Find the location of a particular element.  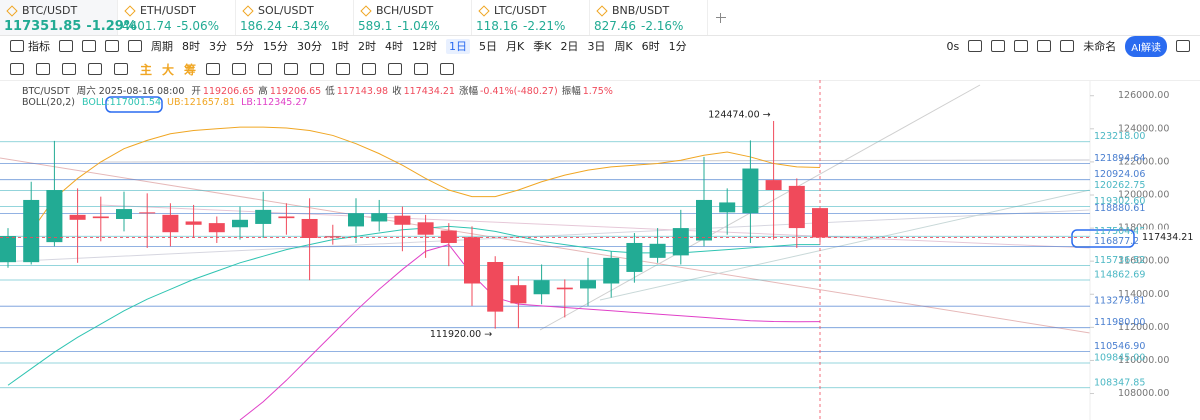

ticker-change: -4.34% is located at coordinates (308, 26).